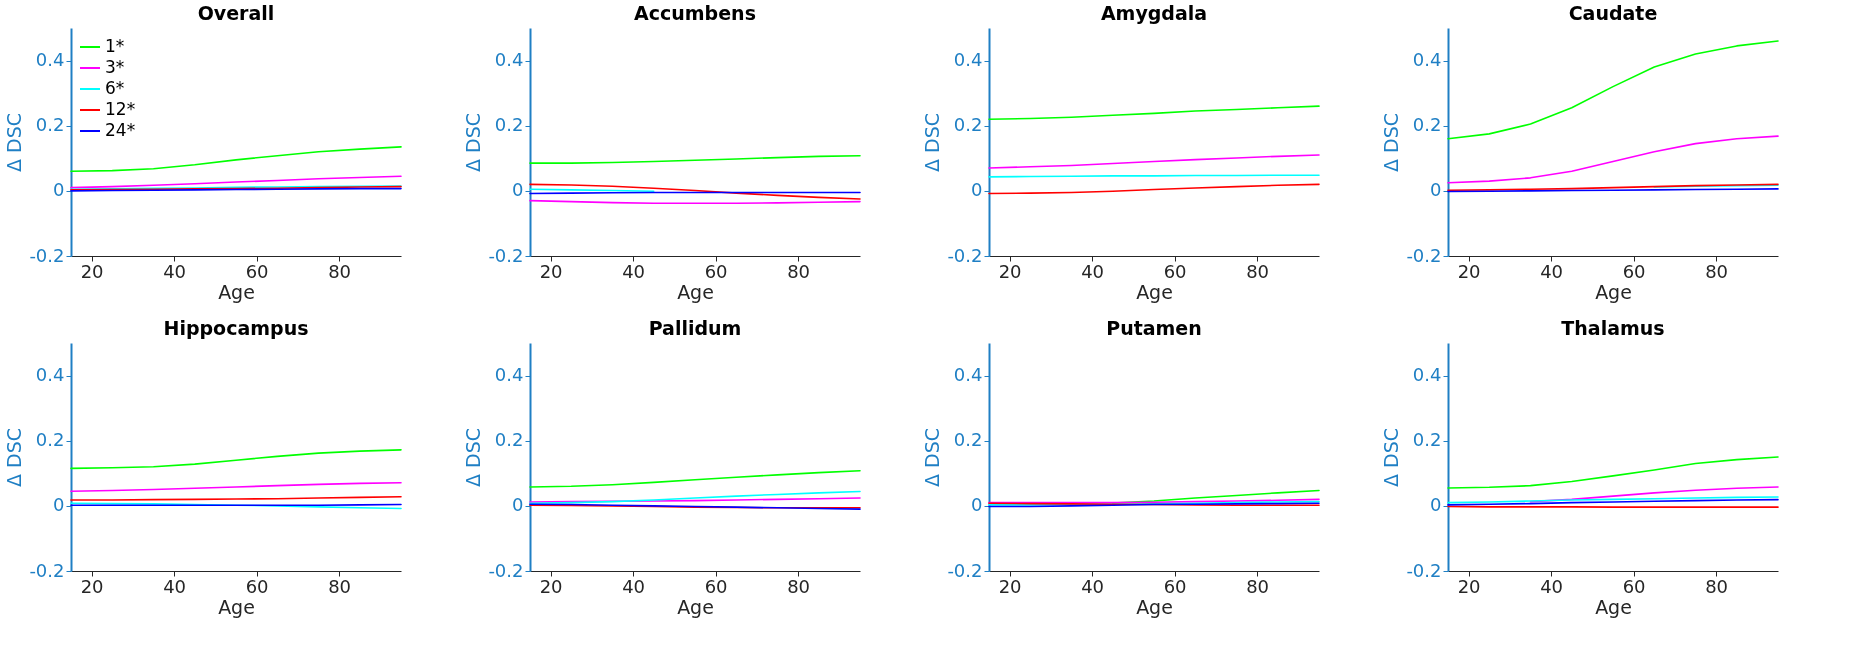 The image size is (1854, 671). What do you see at coordinates (115, 88) in the screenshot?
I see `legend-label: 6*` at bounding box center [115, 88].